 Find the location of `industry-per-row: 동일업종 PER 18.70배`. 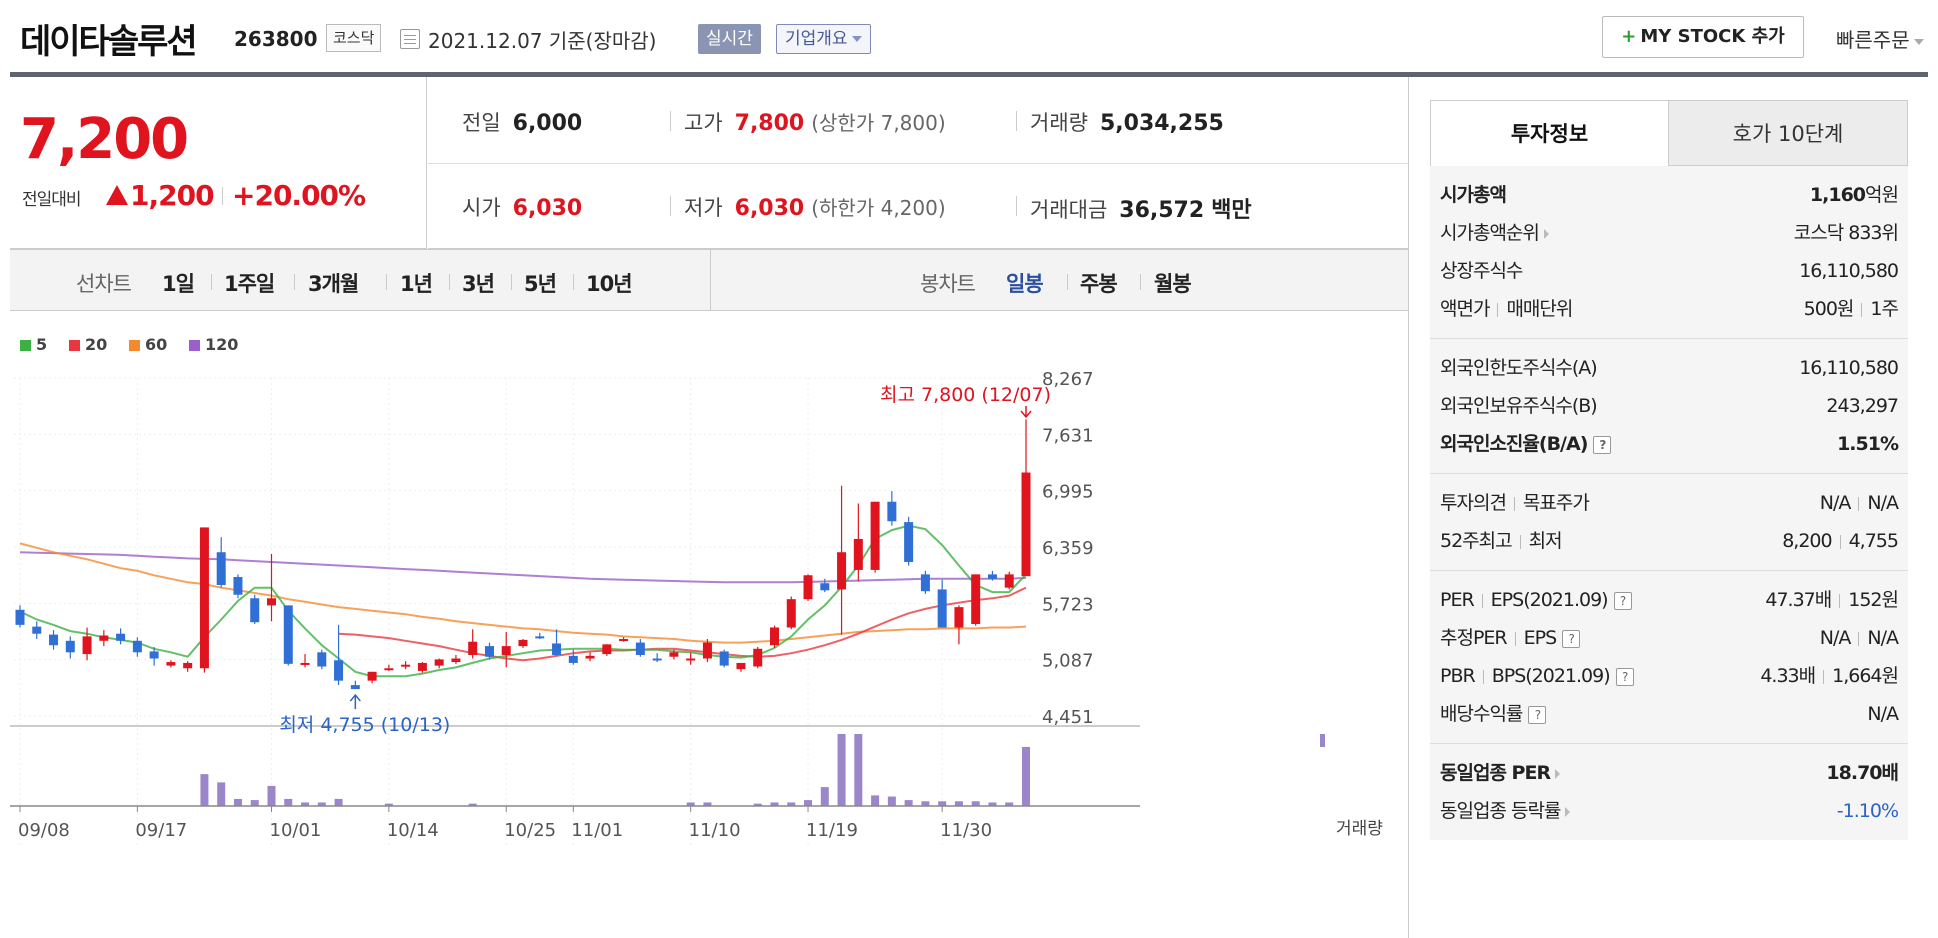

industry-per-row: 동일업종 PER 18.70배 is located at coordinates (1669, 773).